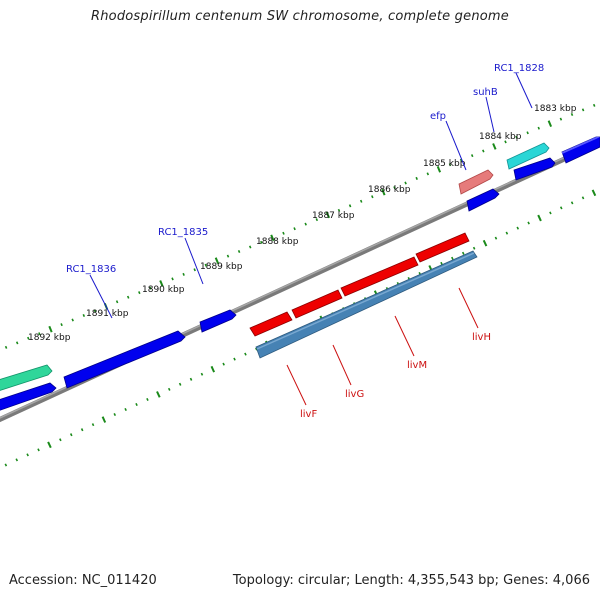  What do you see at coordinates (395, 376) in the screenshot?
I see `lower-gene-labels: livF livG livM livH` at bounding box center [395, 376].